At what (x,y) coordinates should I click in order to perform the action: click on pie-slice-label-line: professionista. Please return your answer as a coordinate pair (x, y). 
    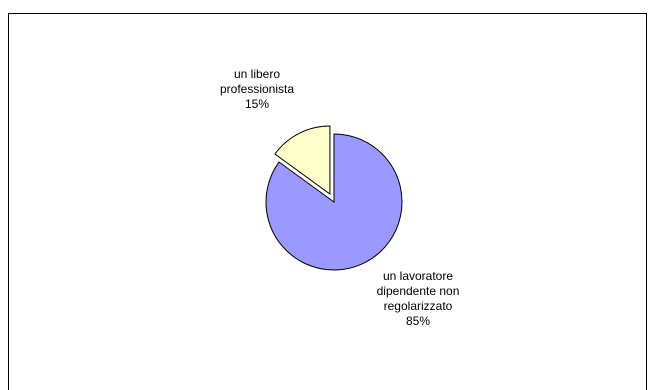
    Looking at the image, I should click on (257, 89).